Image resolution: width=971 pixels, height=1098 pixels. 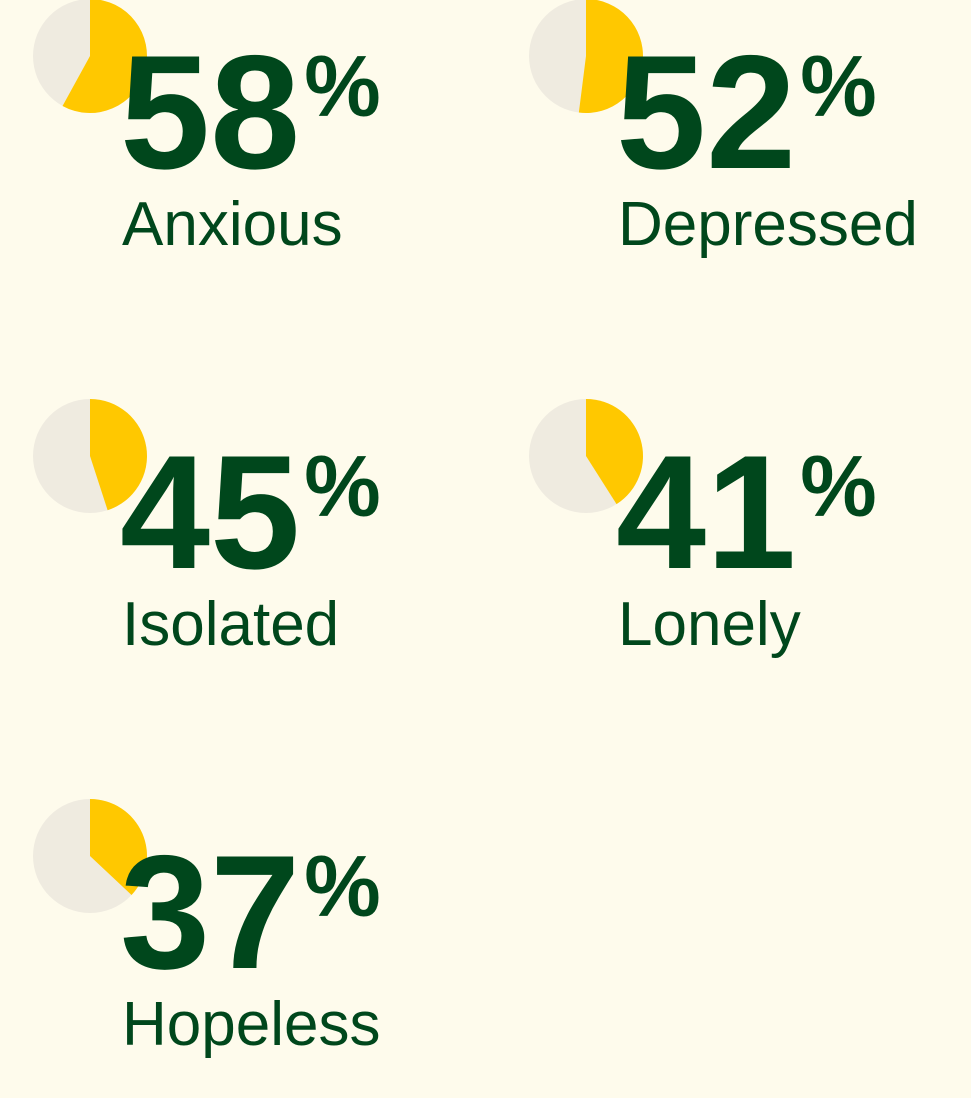 I want to click on stat-label: Anxious, so click(x=232, y=224).